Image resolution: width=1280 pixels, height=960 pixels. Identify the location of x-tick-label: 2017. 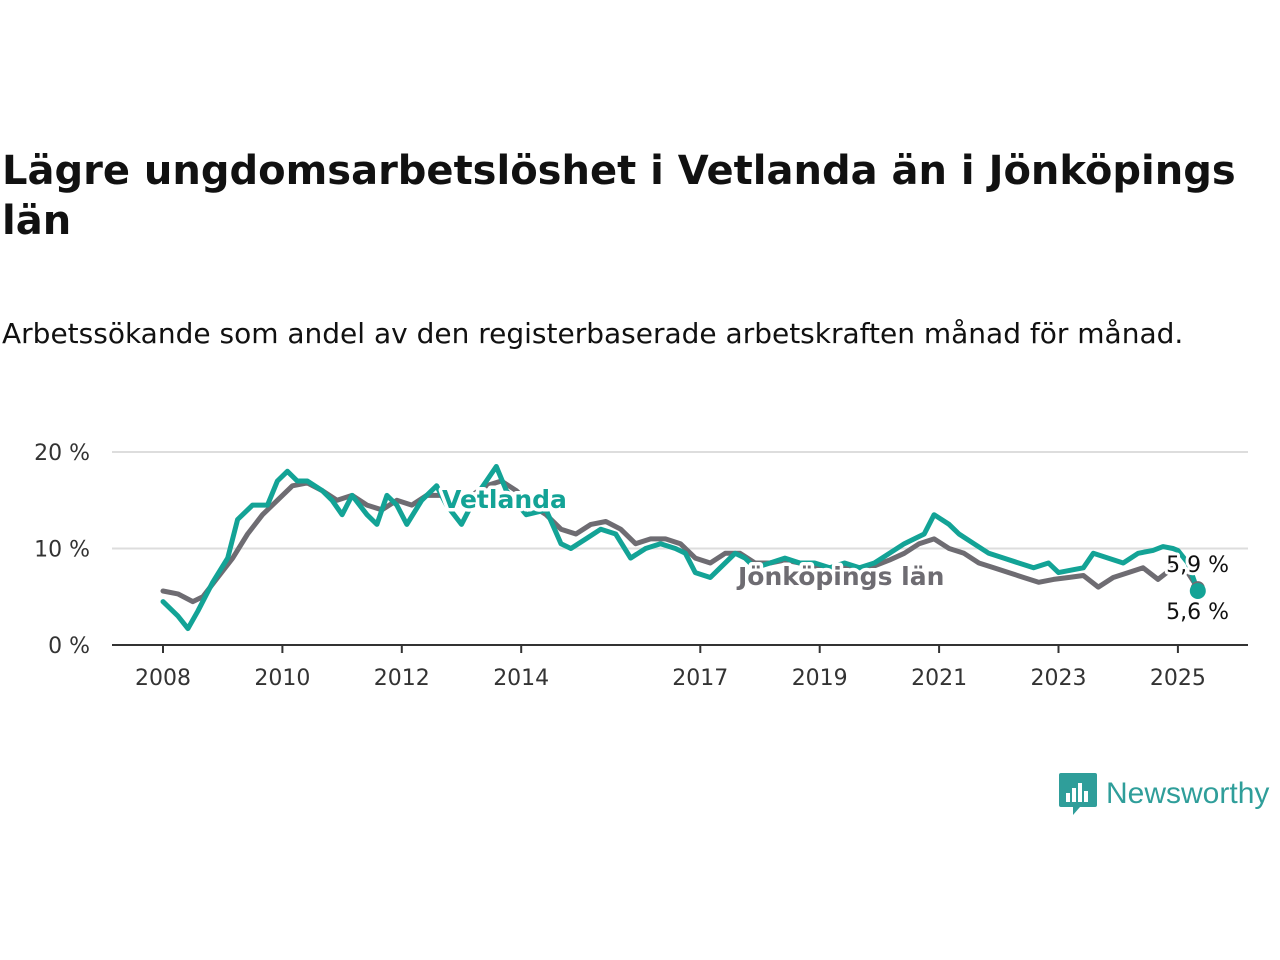
(700, 678).